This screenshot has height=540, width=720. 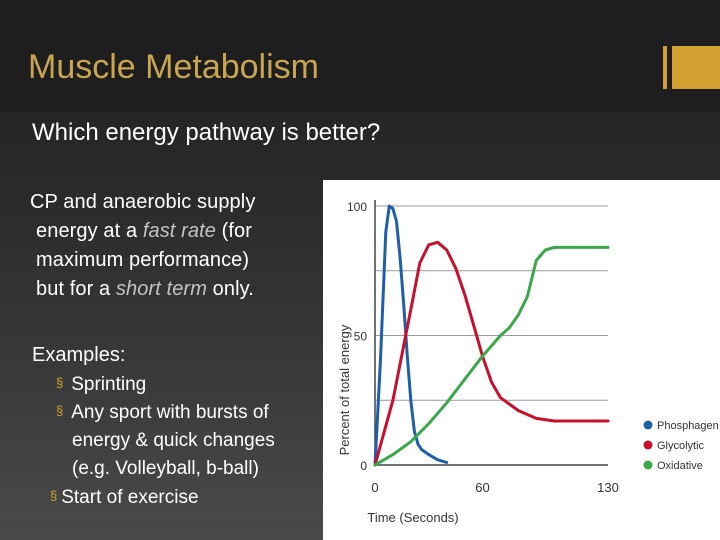 What do you see at coordinates (143, 260) in the screenshot?
I see `para-line-3: maximum performance)` at bounding box center [143, 260].